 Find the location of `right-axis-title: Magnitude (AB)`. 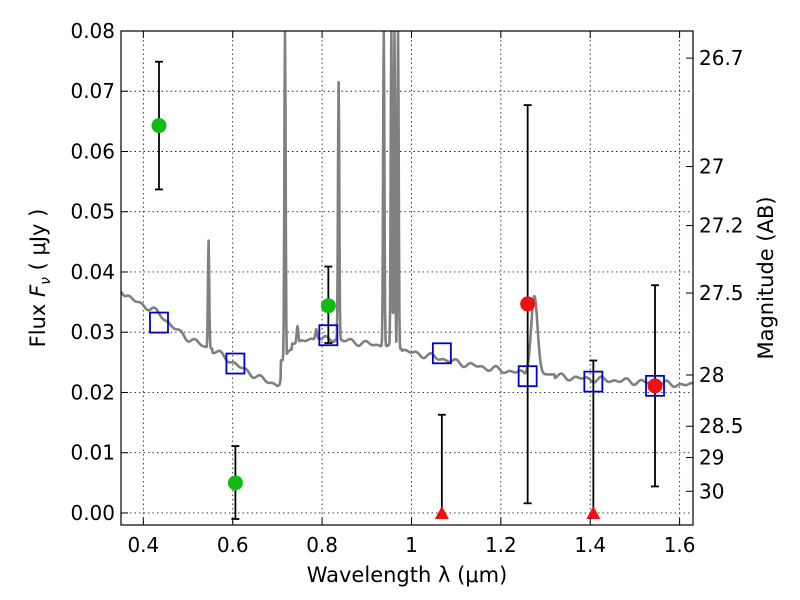

right-axis-title: Magnitude (AB) is located at coordinates (766, 277).